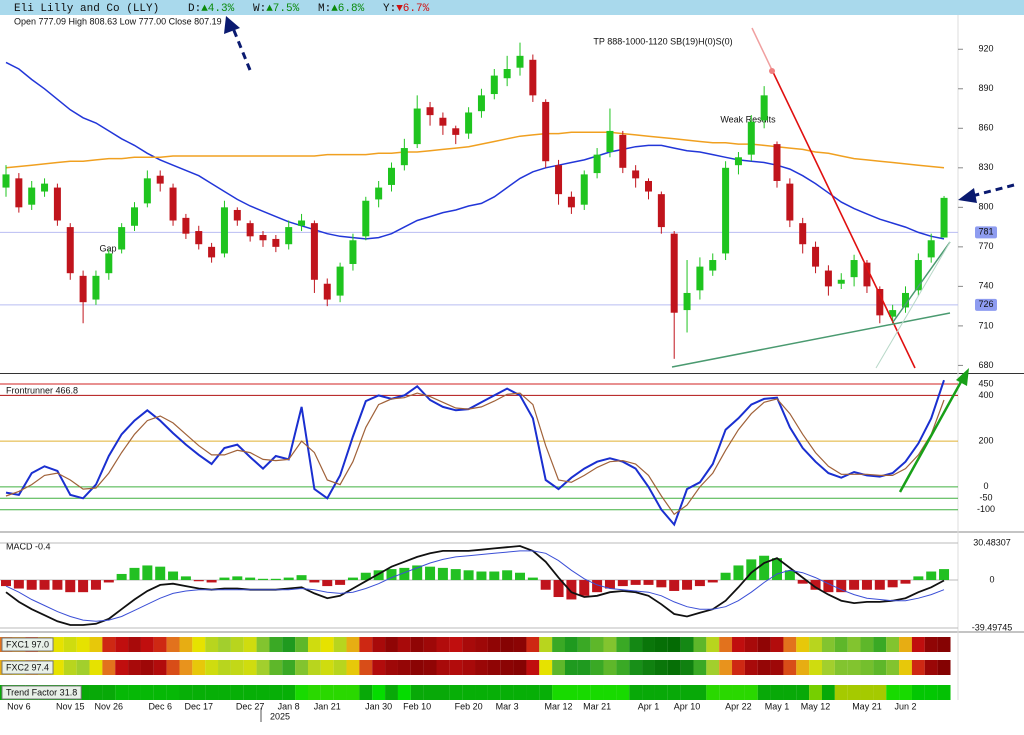 Image resolution: width=1024 pixels, height=735 pixels. Describe the element at coordinates (232, 25) in the screenshot. I see `arrow-head` at that location.